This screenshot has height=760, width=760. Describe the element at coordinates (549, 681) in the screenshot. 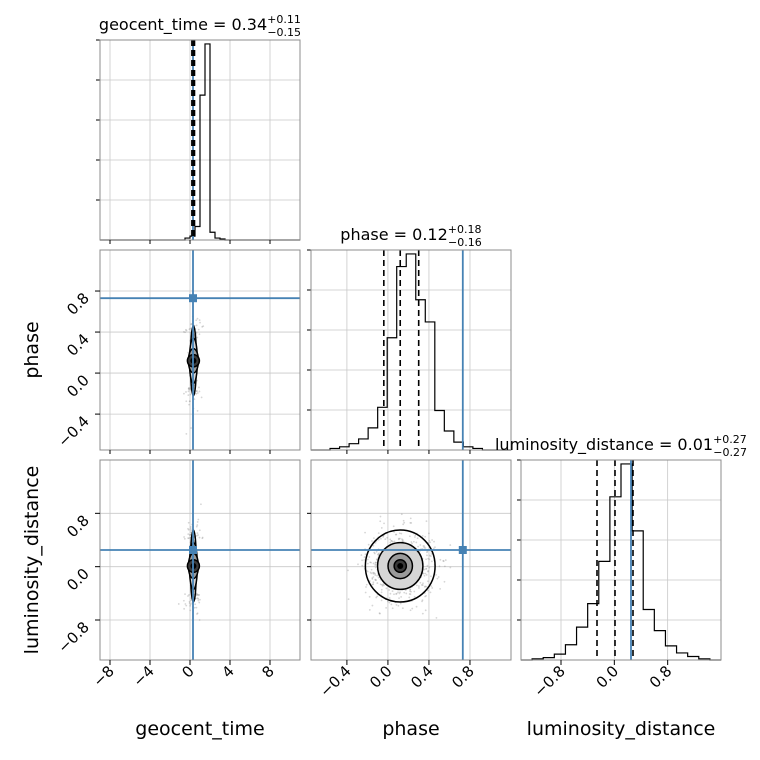

I see `tick-label-x: −0.8` at that location.